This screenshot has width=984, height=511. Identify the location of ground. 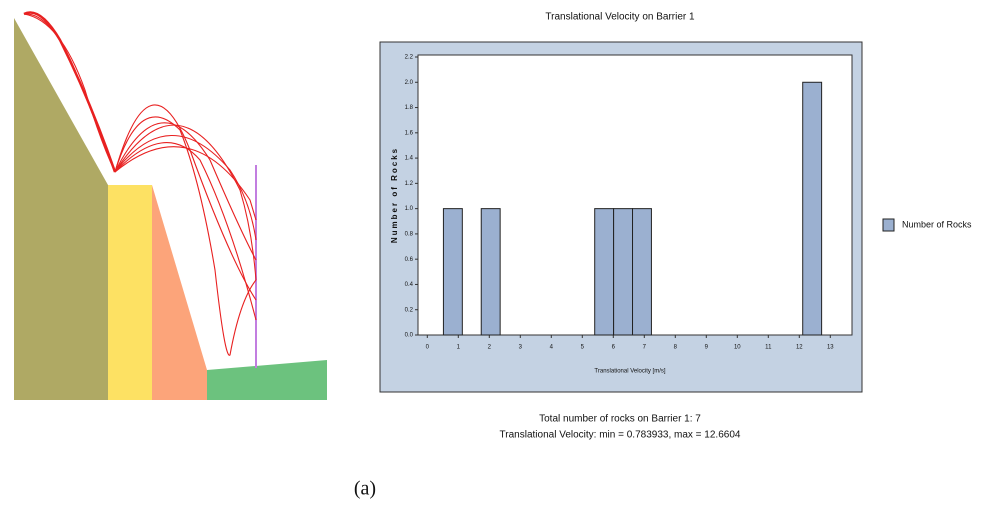
(267, 380).